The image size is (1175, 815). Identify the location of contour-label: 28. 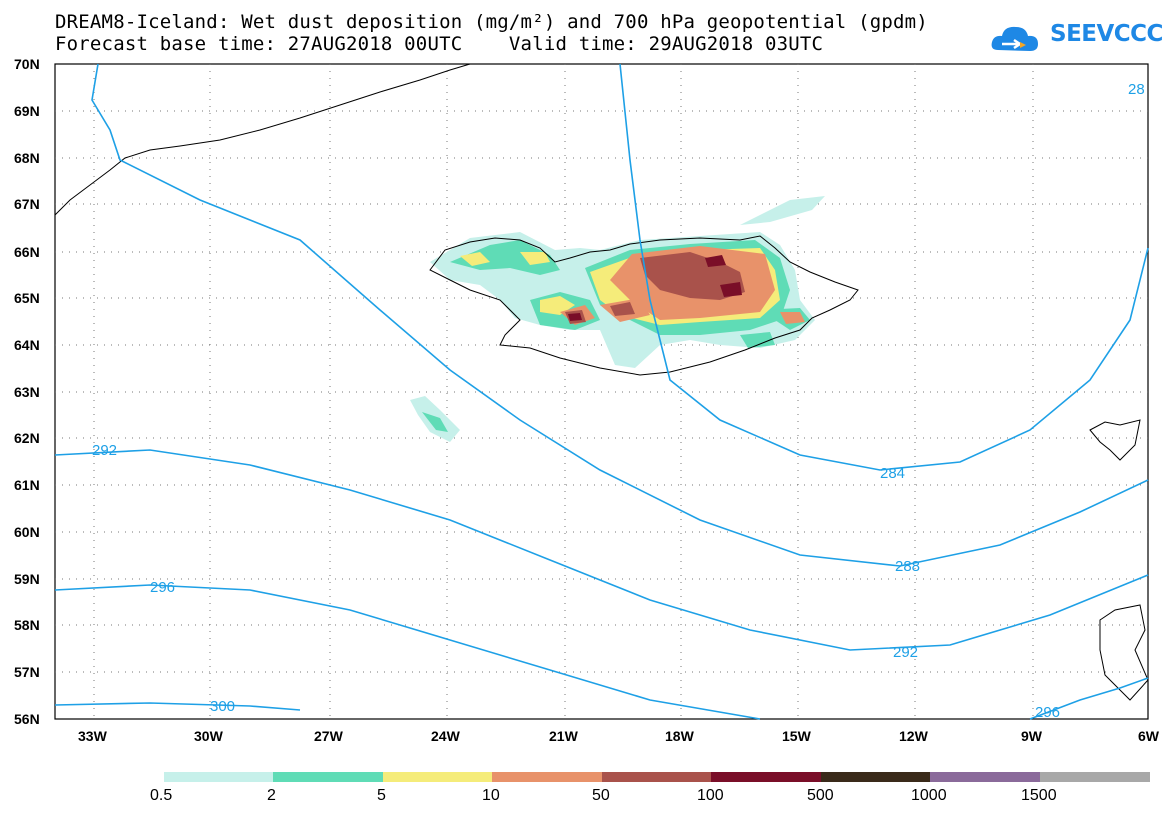
(1136, 89).